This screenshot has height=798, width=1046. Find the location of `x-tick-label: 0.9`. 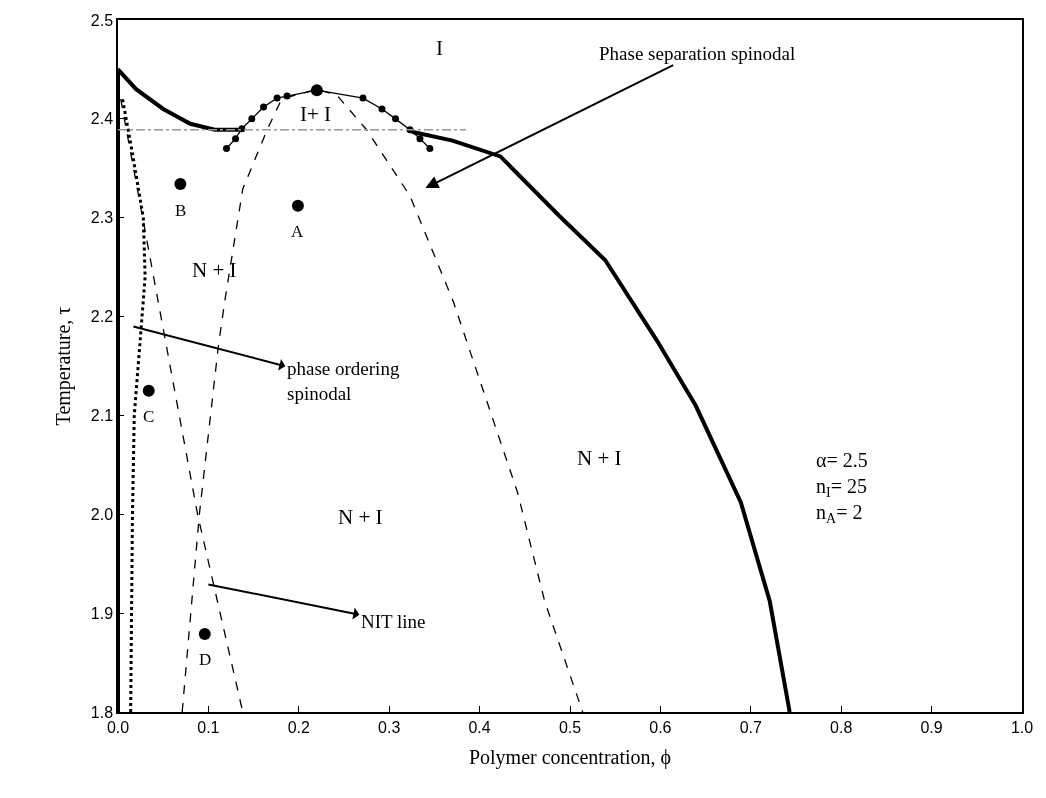

x-tick-label: 0.9 is located at coordinates (931, 727).